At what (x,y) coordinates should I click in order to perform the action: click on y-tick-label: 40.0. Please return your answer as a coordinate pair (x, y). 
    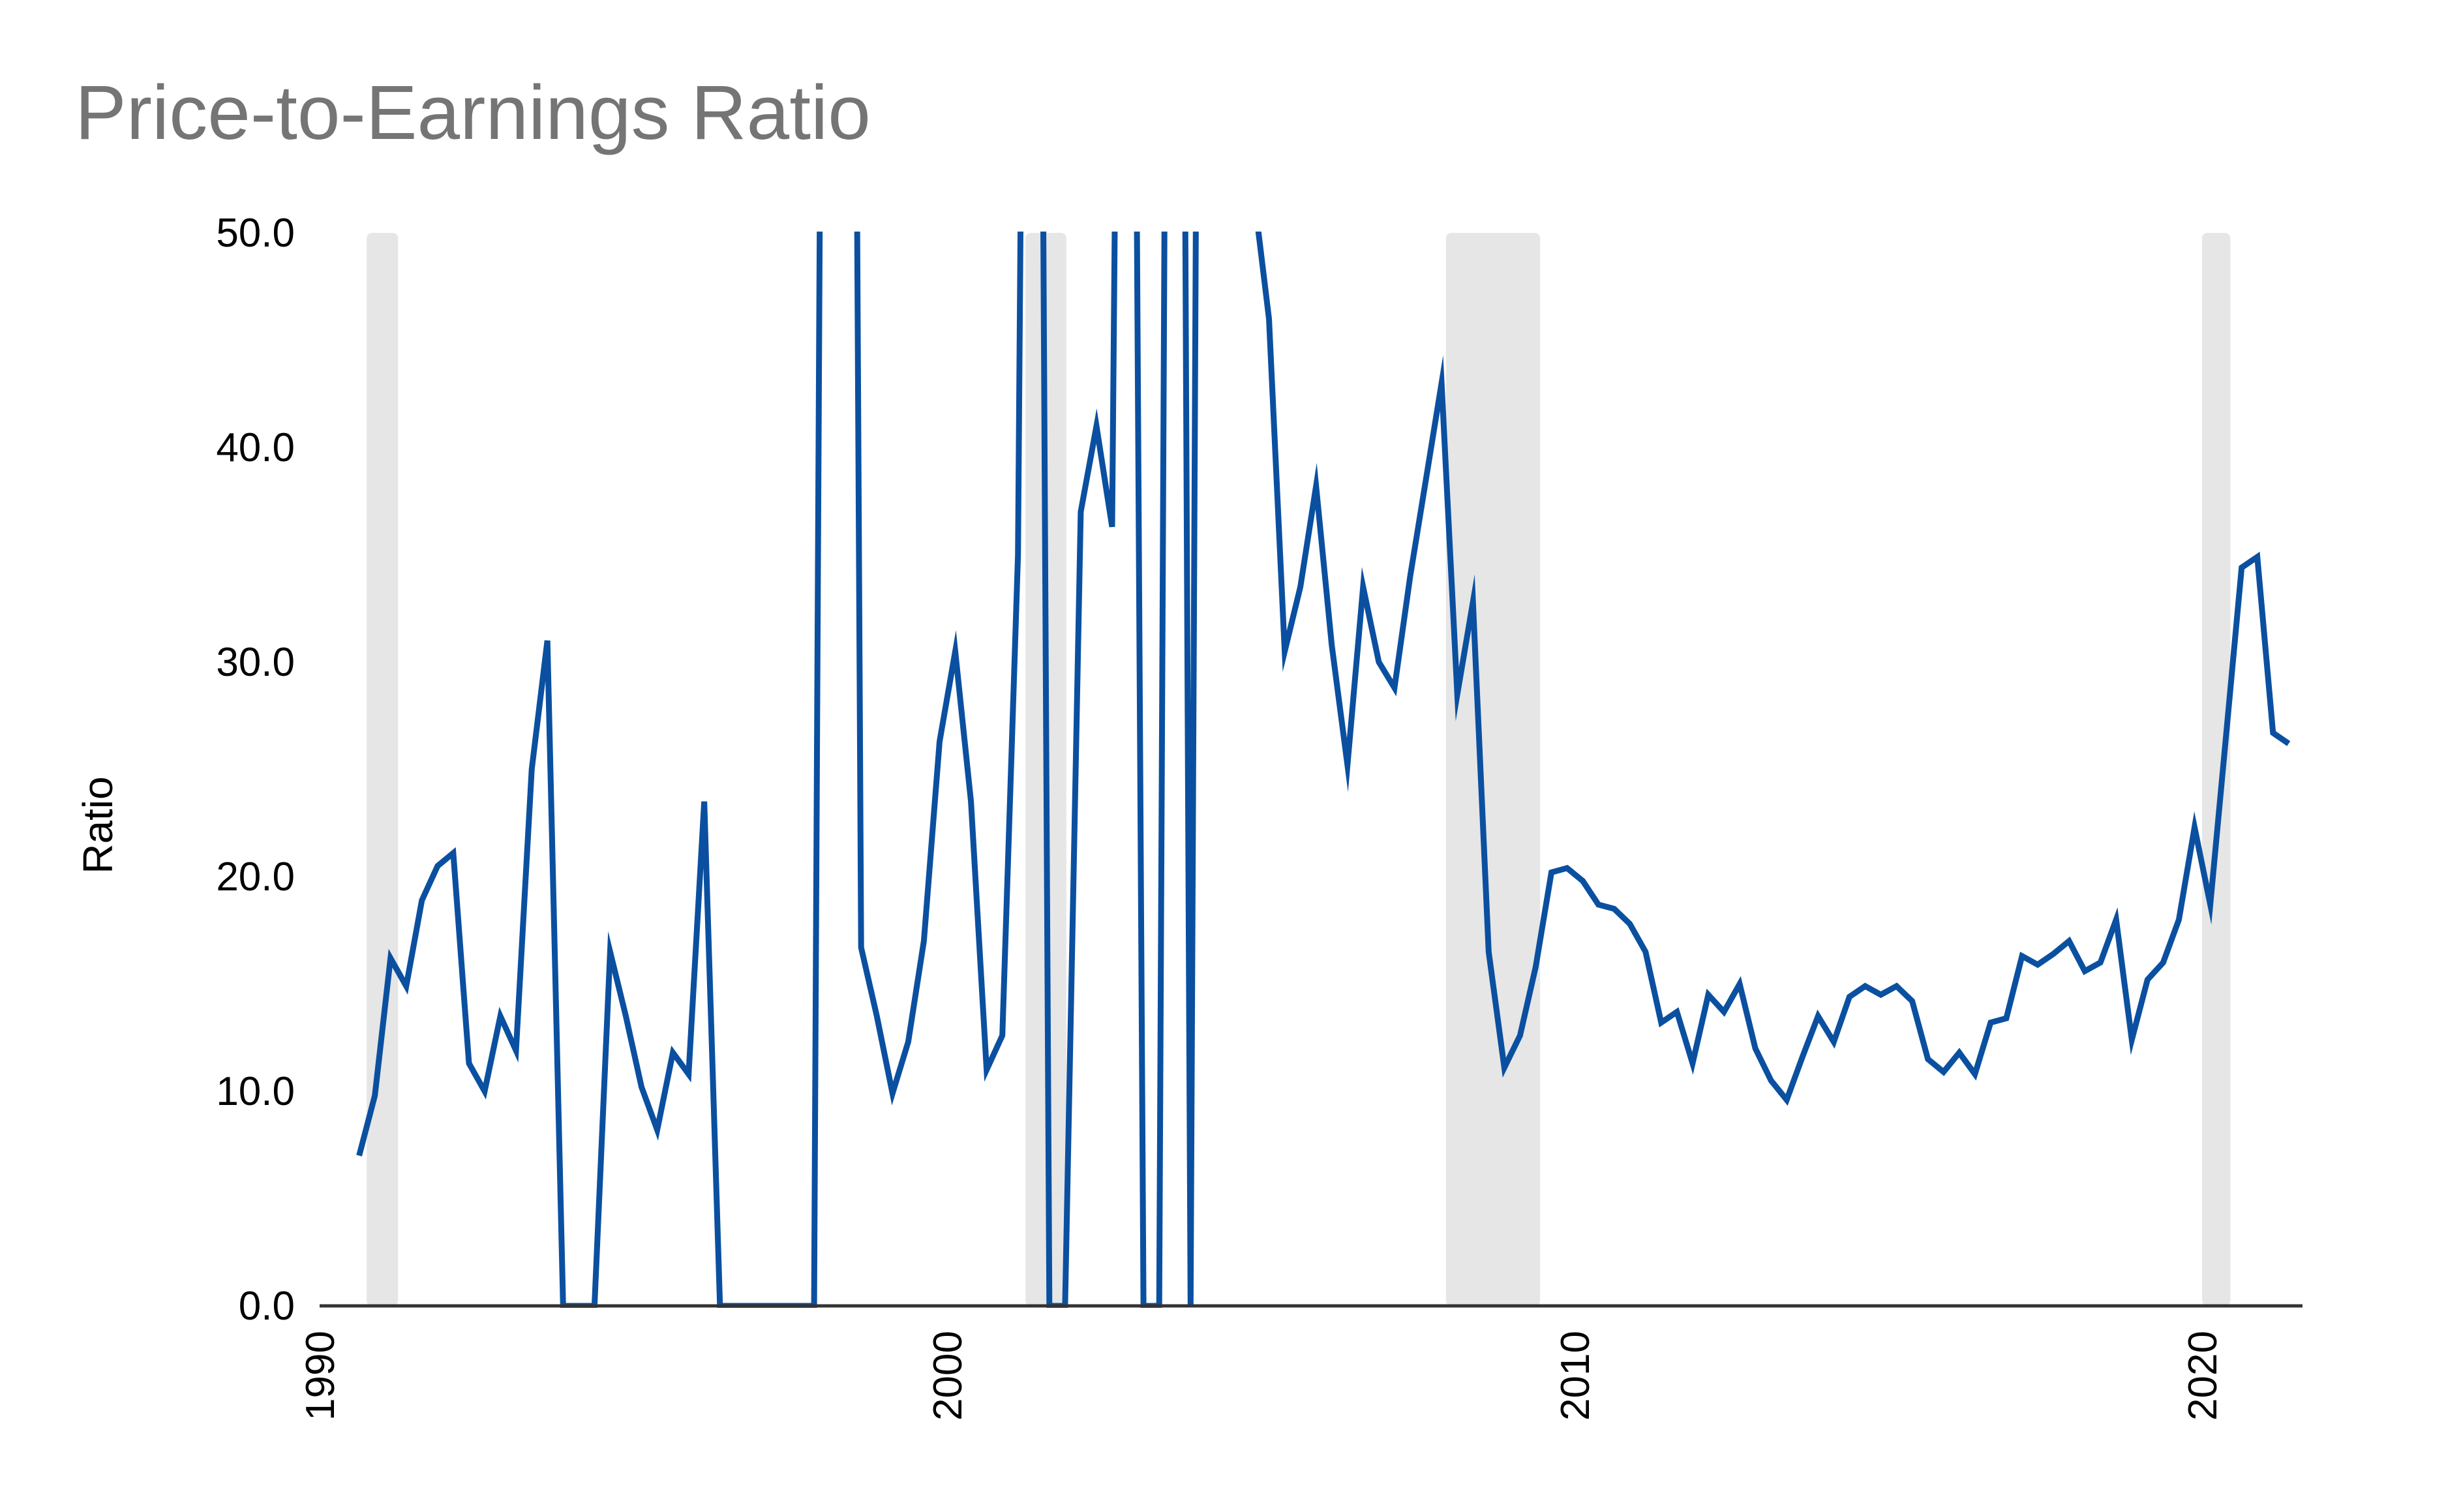
    Looking at the image, I should click on (255, 447).